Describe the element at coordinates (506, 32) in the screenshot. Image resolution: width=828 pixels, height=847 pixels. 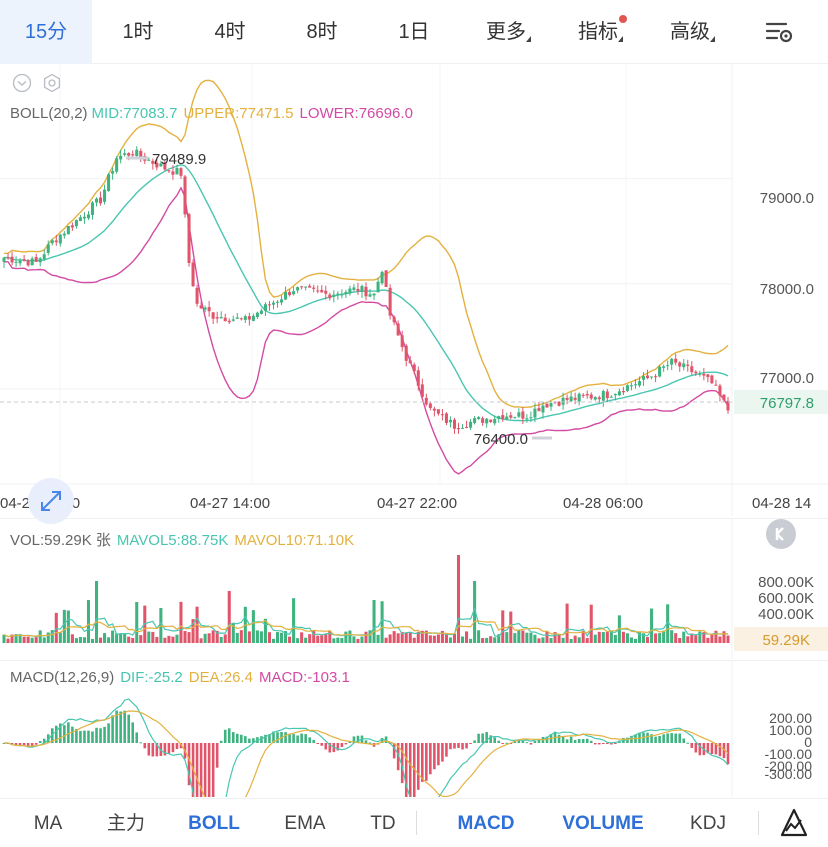
I see `tab-more: 更多` at that location.